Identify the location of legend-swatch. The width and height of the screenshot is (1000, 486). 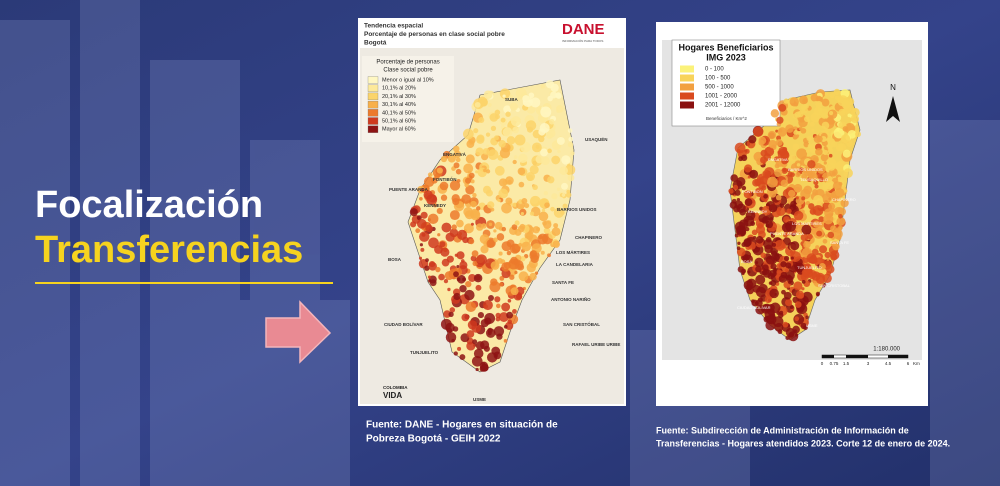
(373, 96).